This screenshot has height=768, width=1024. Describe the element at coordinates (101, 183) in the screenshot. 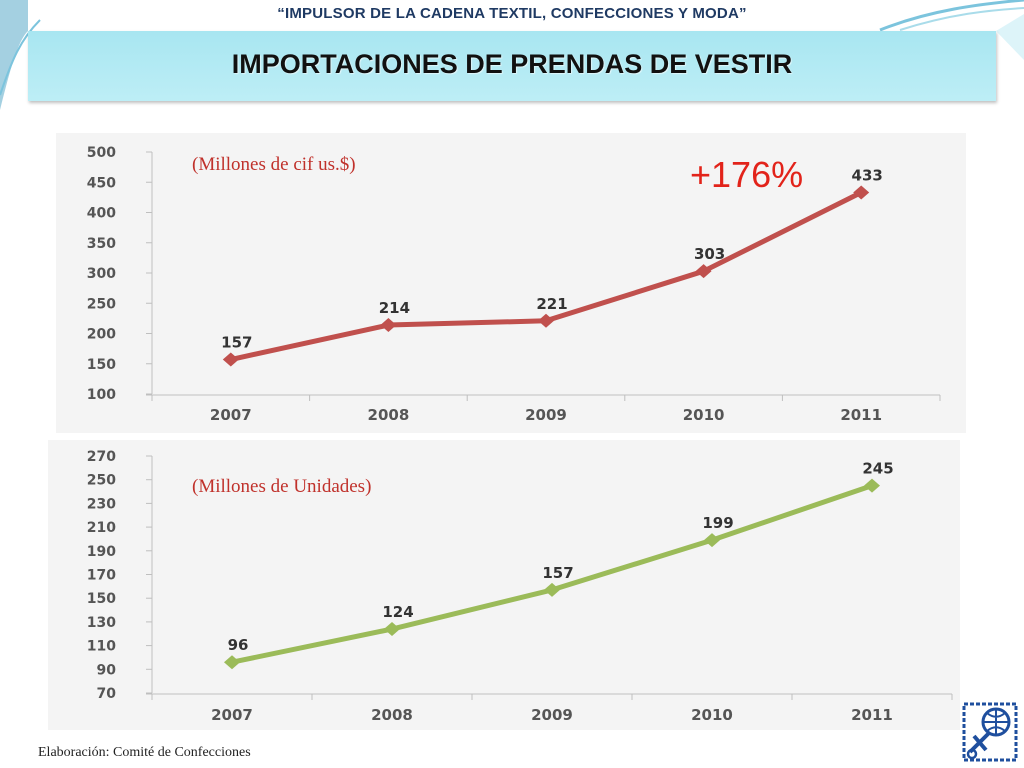

I see `y-tick-label: 450` at that location.